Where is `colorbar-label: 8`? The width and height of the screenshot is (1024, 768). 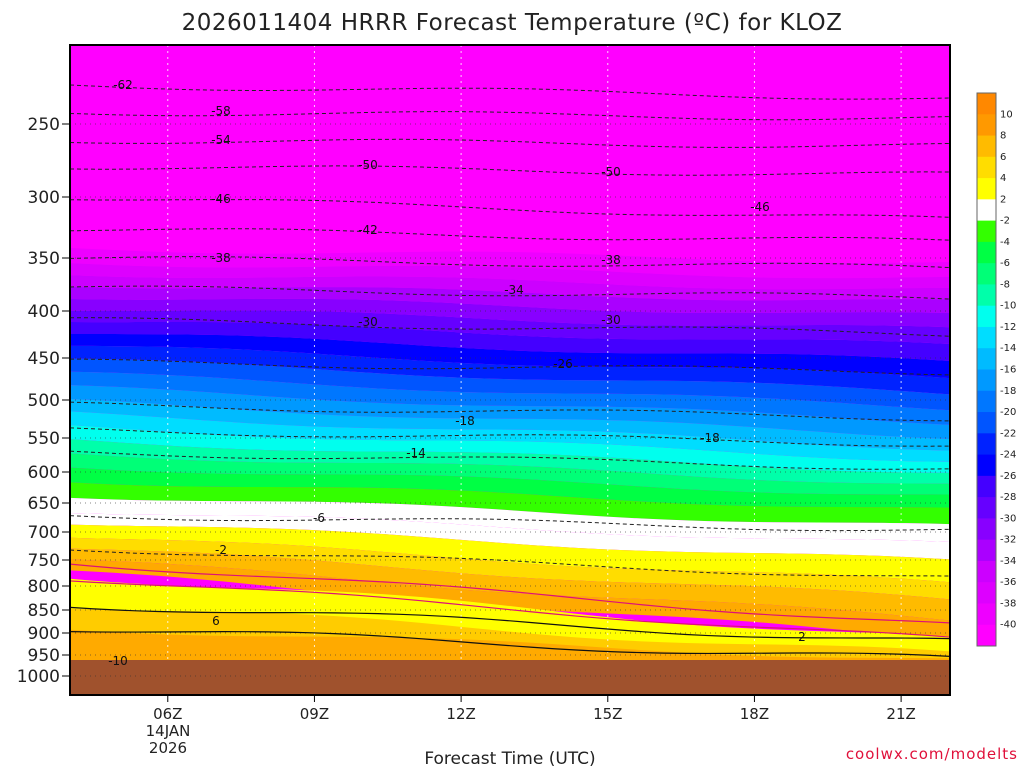 colorbar-label: 8 is located at coordinates (1003, 136).